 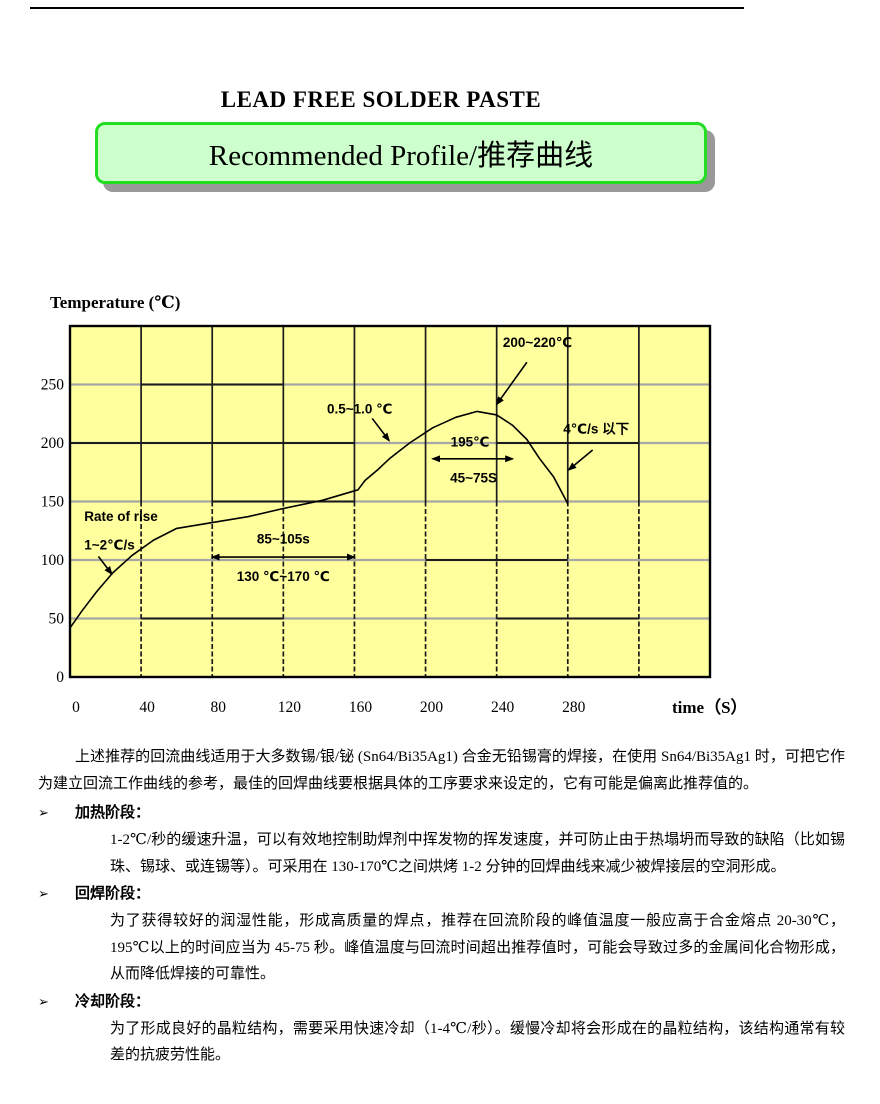 What do you see at coordinates (53, 560) in the screenshot?
I see `y-tick-label: 100` at bounding box center [53, 560].